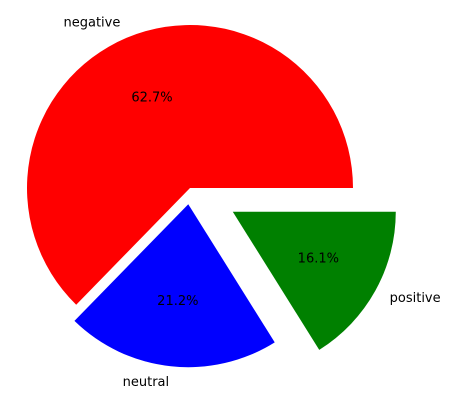 The image size is (463, 405). What do you see at coordinates (177, 301) in the screenshot?
I see `pct-label-neutral: 21.2%` at bounding box center [177, 301].